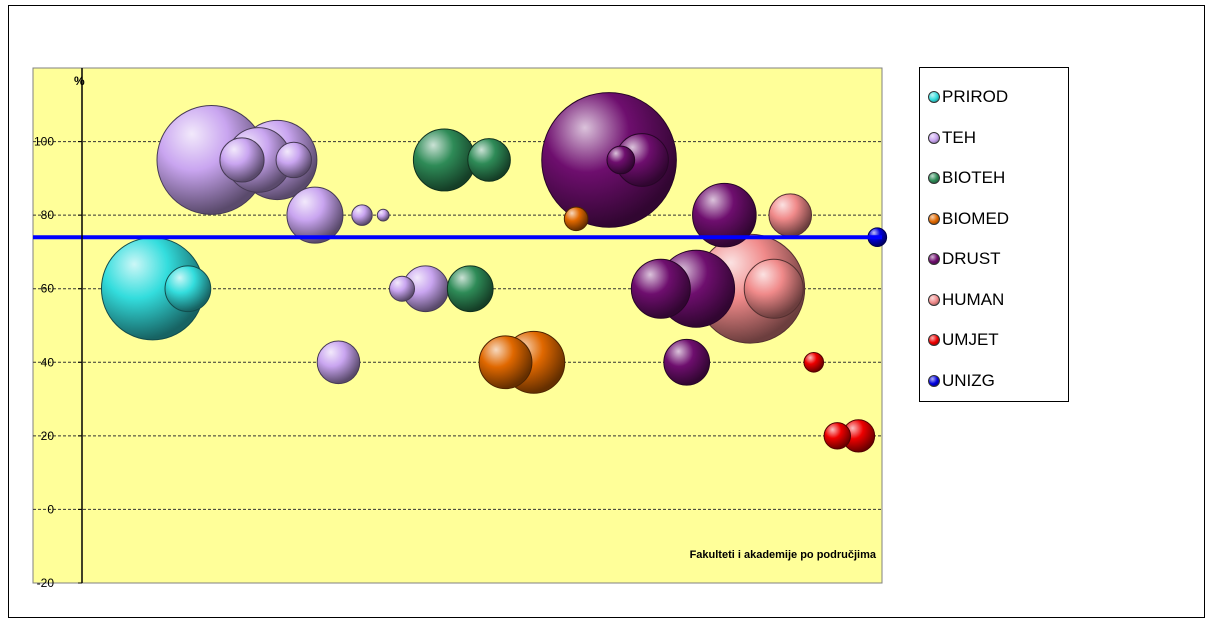  Describe the element at coordinates (973, 299) in the screenshot. I see `legend-label: HUMAN` at that location.